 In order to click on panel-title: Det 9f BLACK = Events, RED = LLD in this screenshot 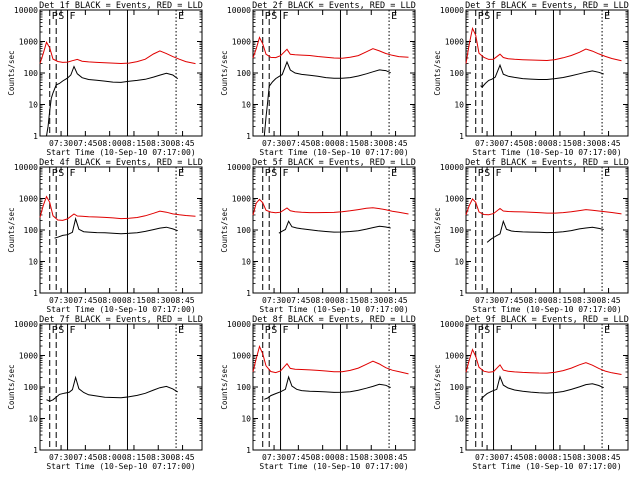, I will do `click(547, 320)`.